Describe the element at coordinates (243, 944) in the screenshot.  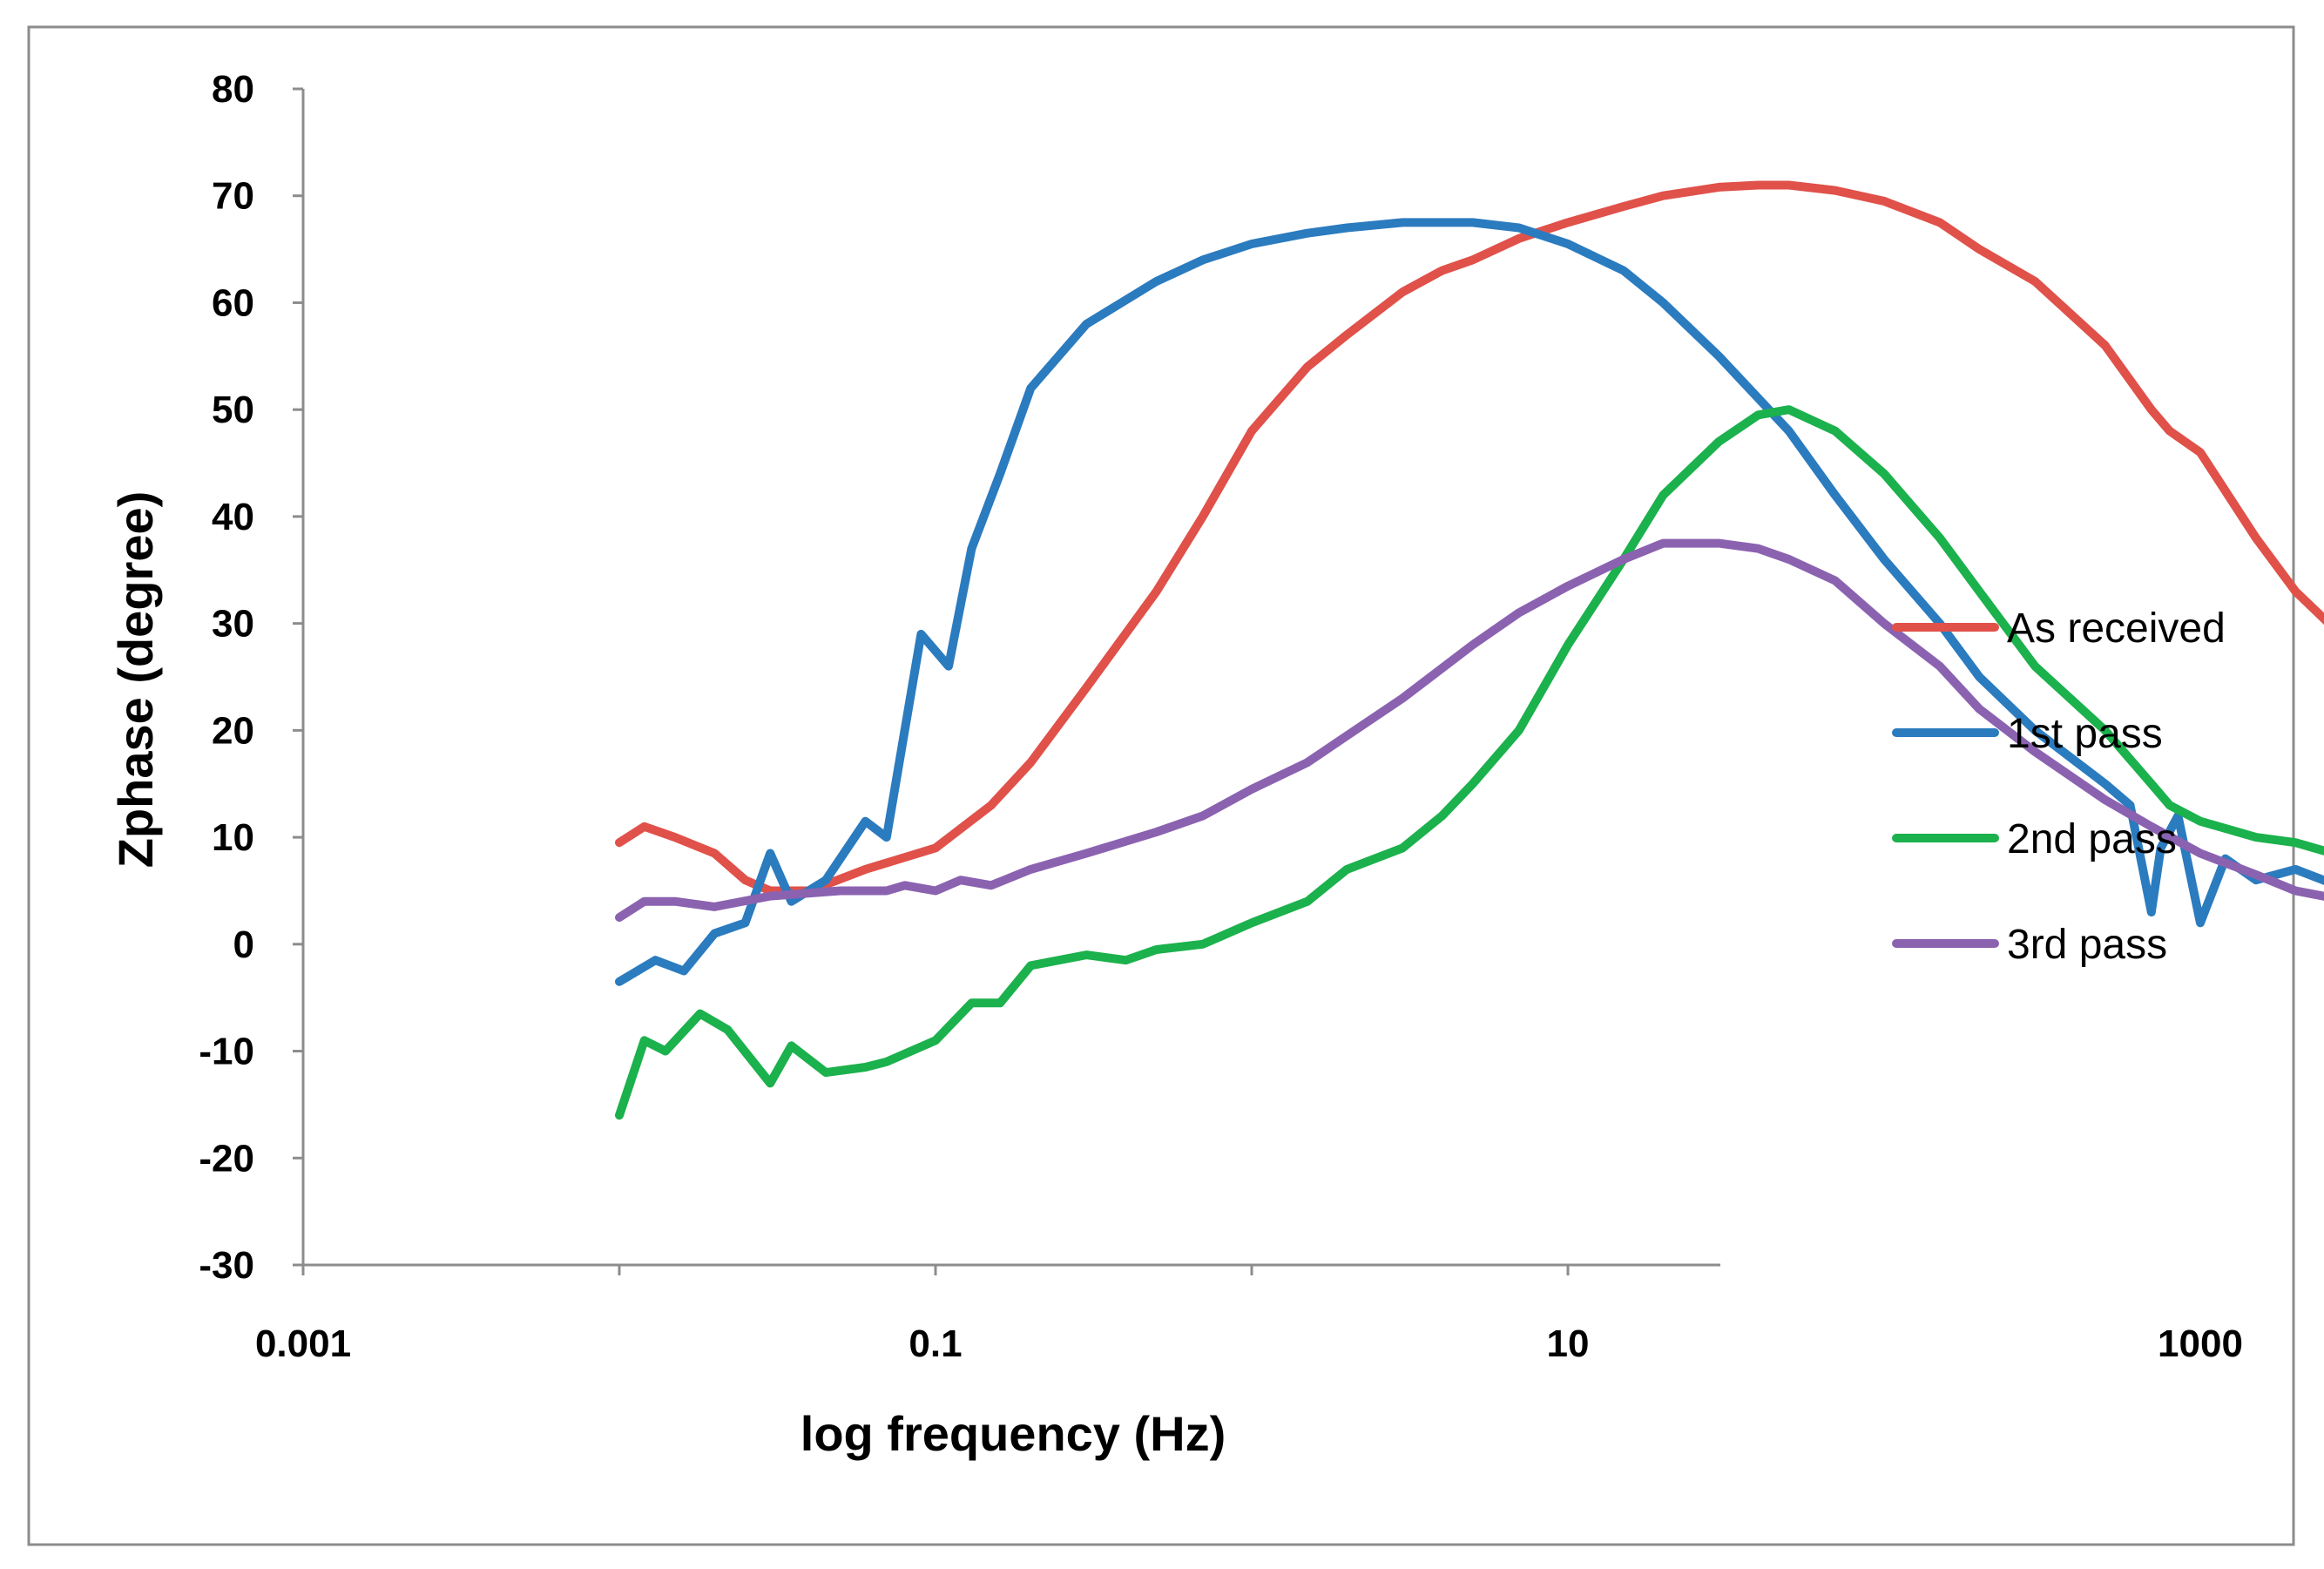
I see `y-tick-label: 0` at that location.